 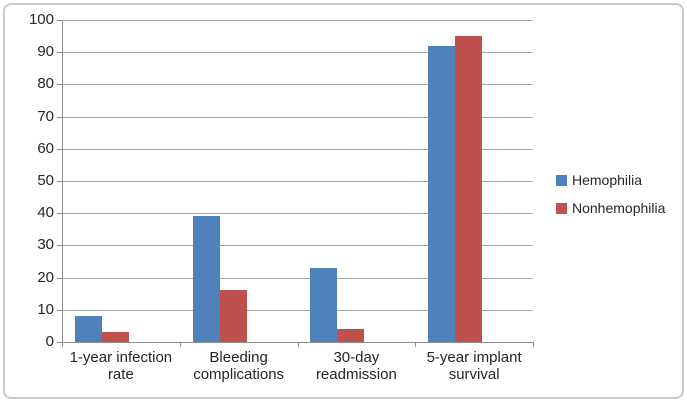 I want to click on legend-item-nonhemophilia: Nonhemophilia, so click(x=610, y=208).